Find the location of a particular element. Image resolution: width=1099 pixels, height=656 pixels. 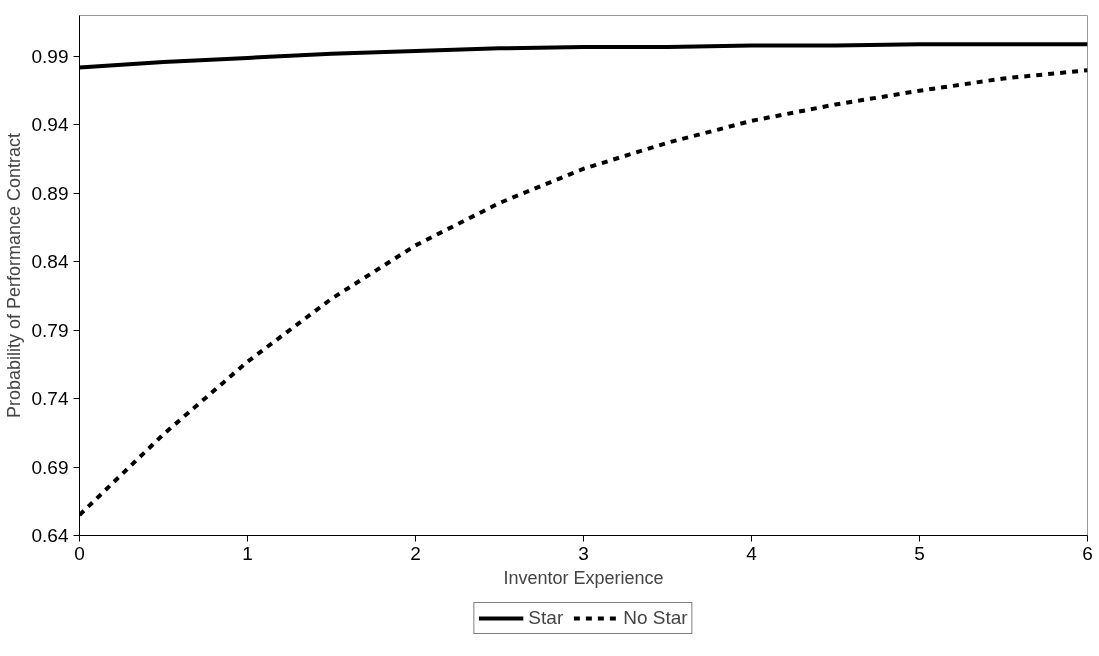

x-tick-label: 0 is located at coordinates (79, 553).